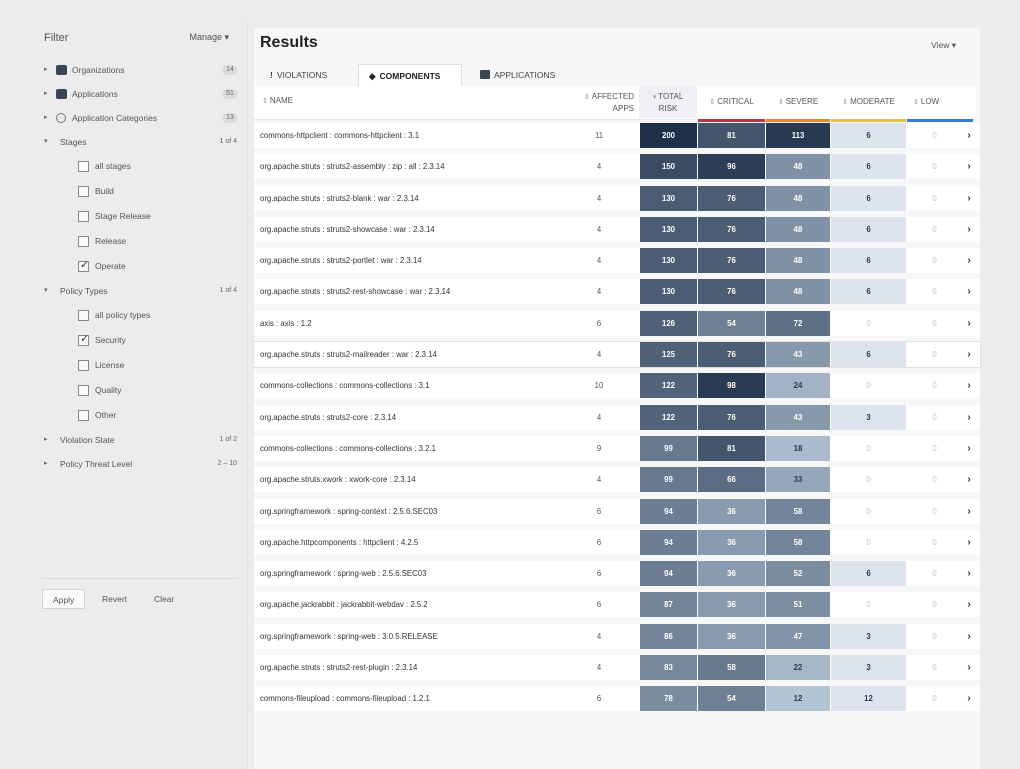  Describe the element at coordinates (139, 315) in the screenshot. I see `option-all-policy-types: all policy types` at that location.